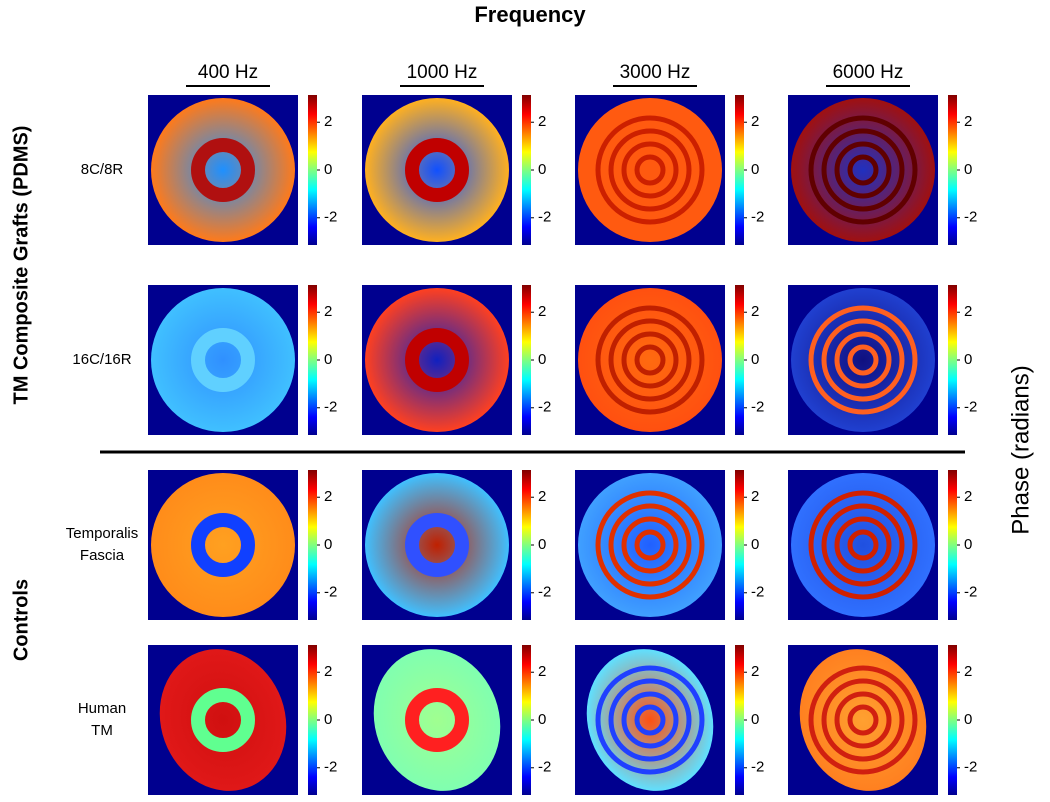  Describe the element at coordinates (442, 72) in the screenshot. I see `column-header: 1000 Hz` at that location.